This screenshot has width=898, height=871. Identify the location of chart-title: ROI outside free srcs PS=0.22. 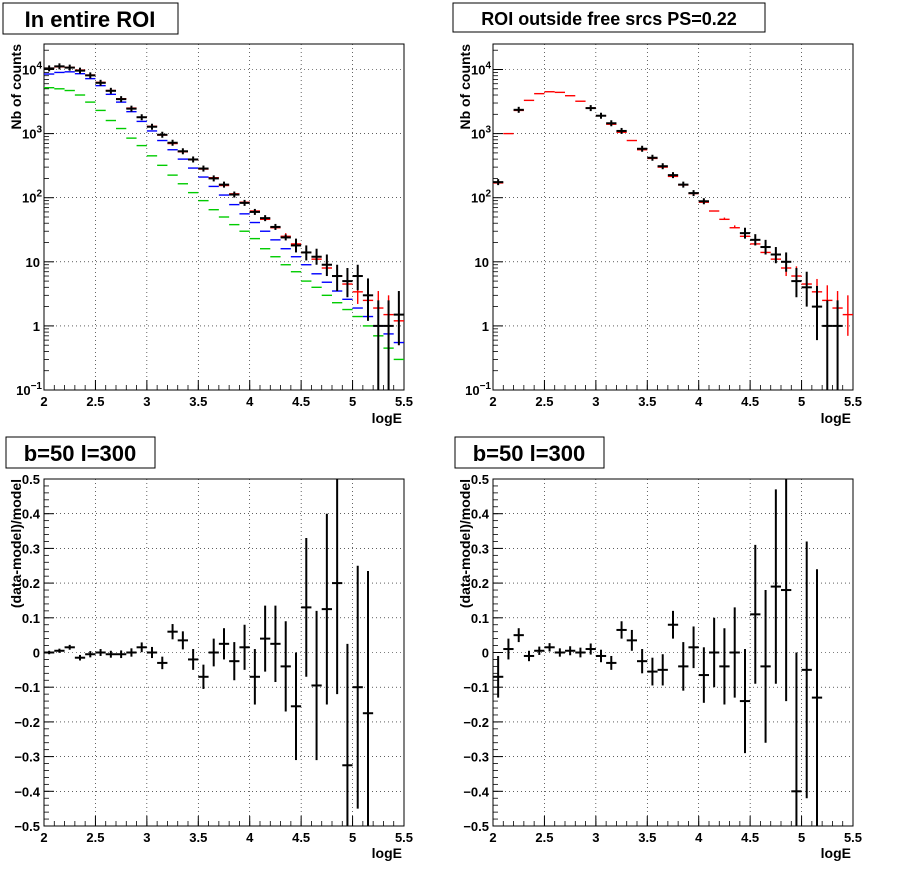
(609, 19).